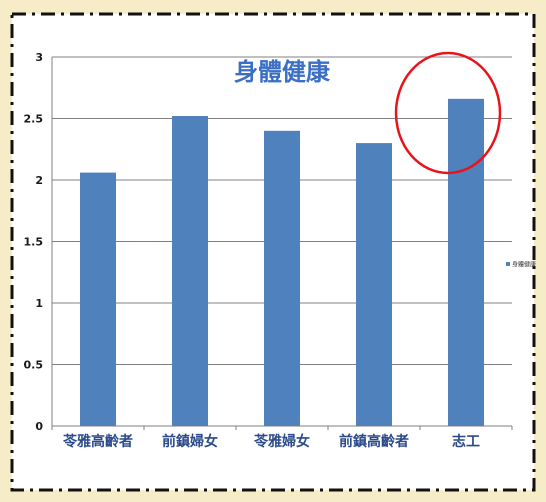 The width and height of the screenshot is (546, 502). Describe the element at coordinates (282, 72) in the screenshot. I see `chart-title: 身體健康` at that location.